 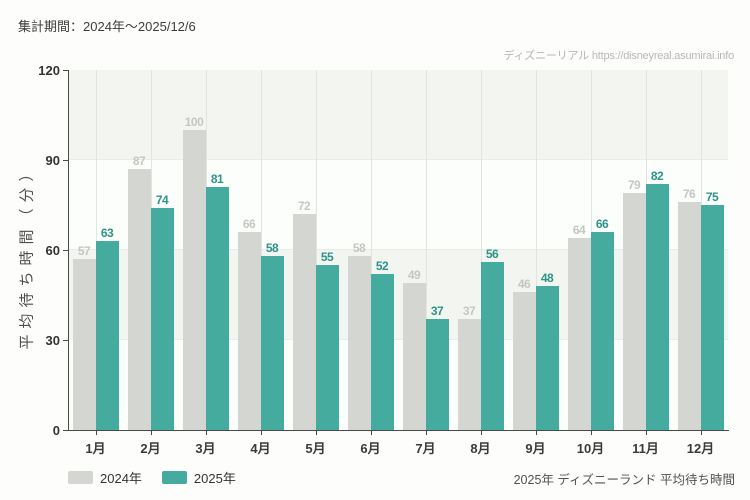 What do you see at coordinates (657, 307) in the screenshot?
I see `bar-2025年-11月` at bounding box center [657, 307].